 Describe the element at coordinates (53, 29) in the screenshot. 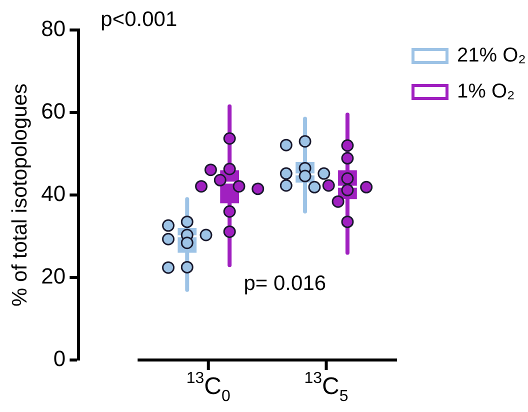

I see `y-tick-label: 80` at that location.